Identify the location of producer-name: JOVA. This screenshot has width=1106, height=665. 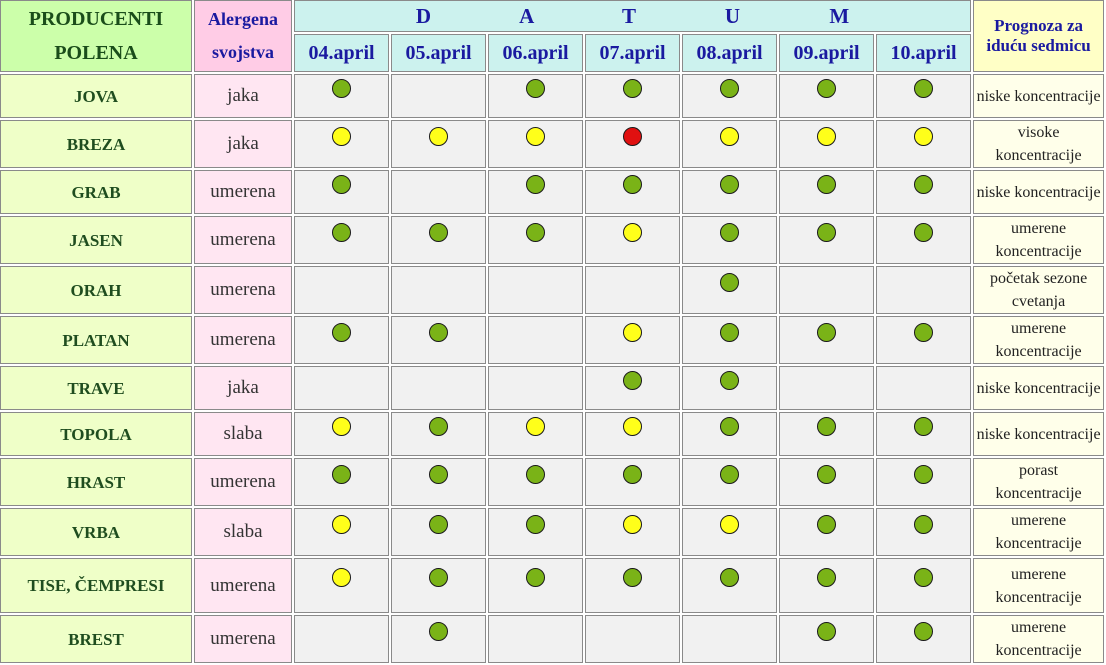
(96, 96).